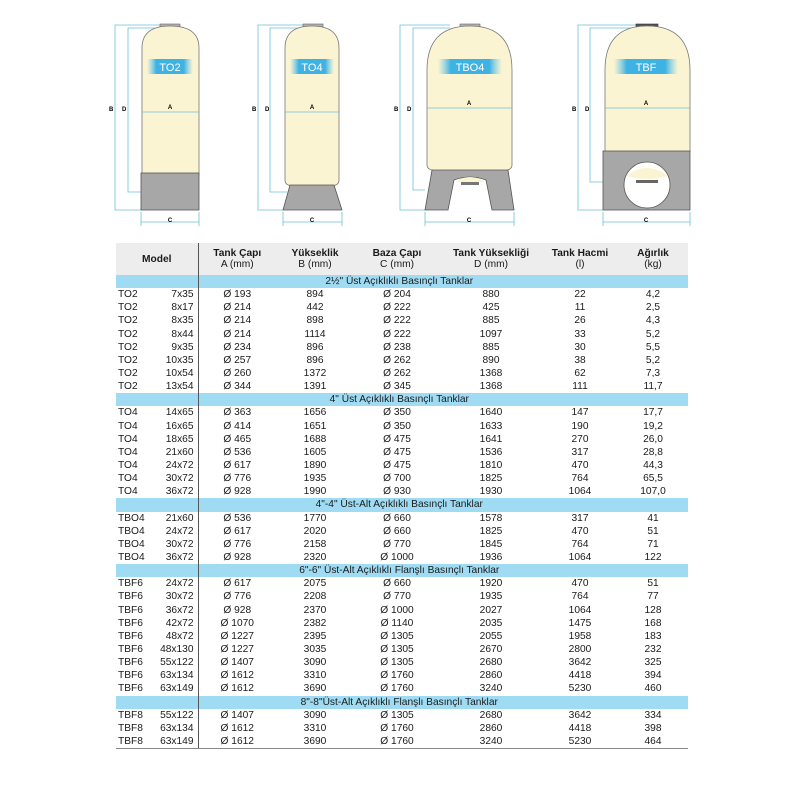  Describe the element at coordinates (443, 400) in the screenshot. I see `section-title: 4" Üst Açıklıklı Basınçlı Tanklar` at that location.